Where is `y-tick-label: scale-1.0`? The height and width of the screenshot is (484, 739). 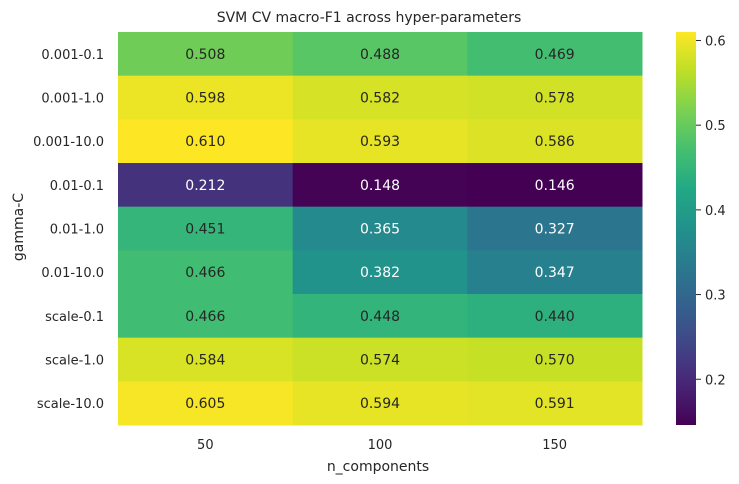
y-tick-label: scale-1.0 is located at coordinates (74, 361).